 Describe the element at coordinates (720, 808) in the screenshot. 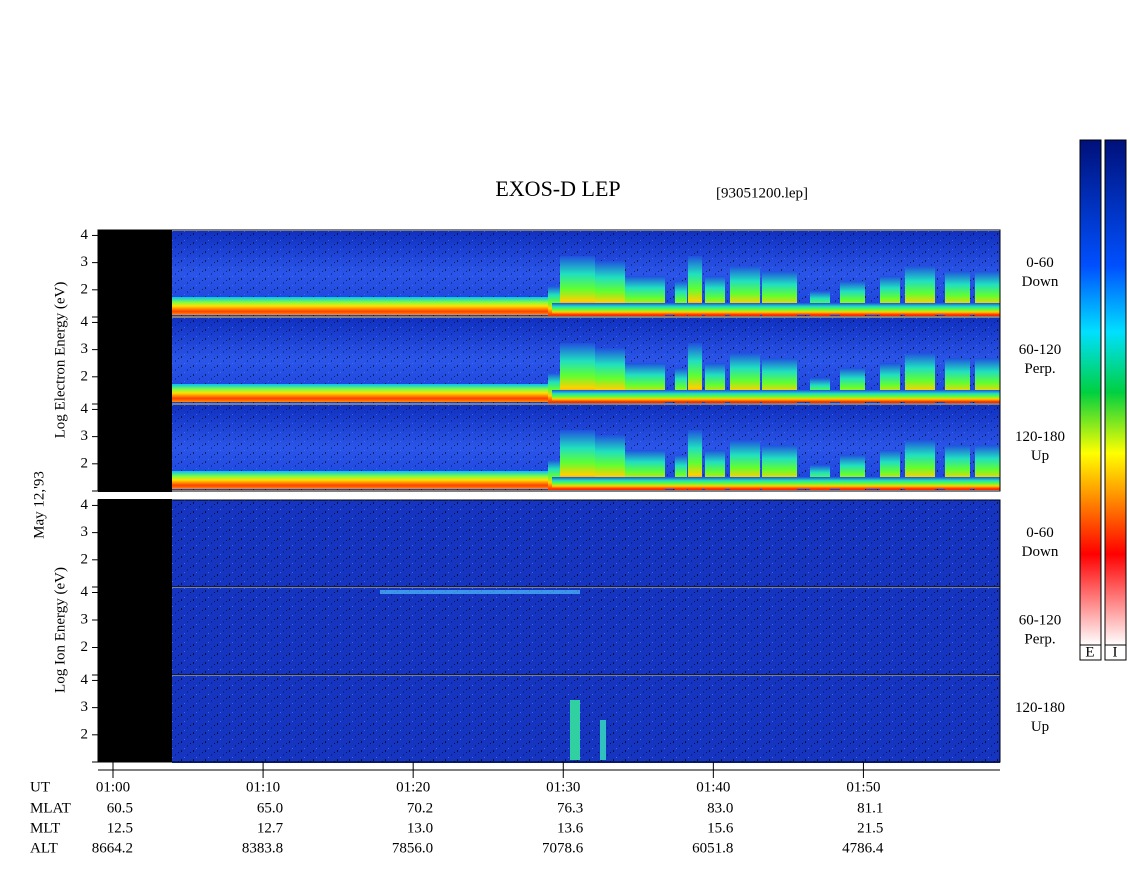

I see `ephemeris-value: 83.0` at that location.